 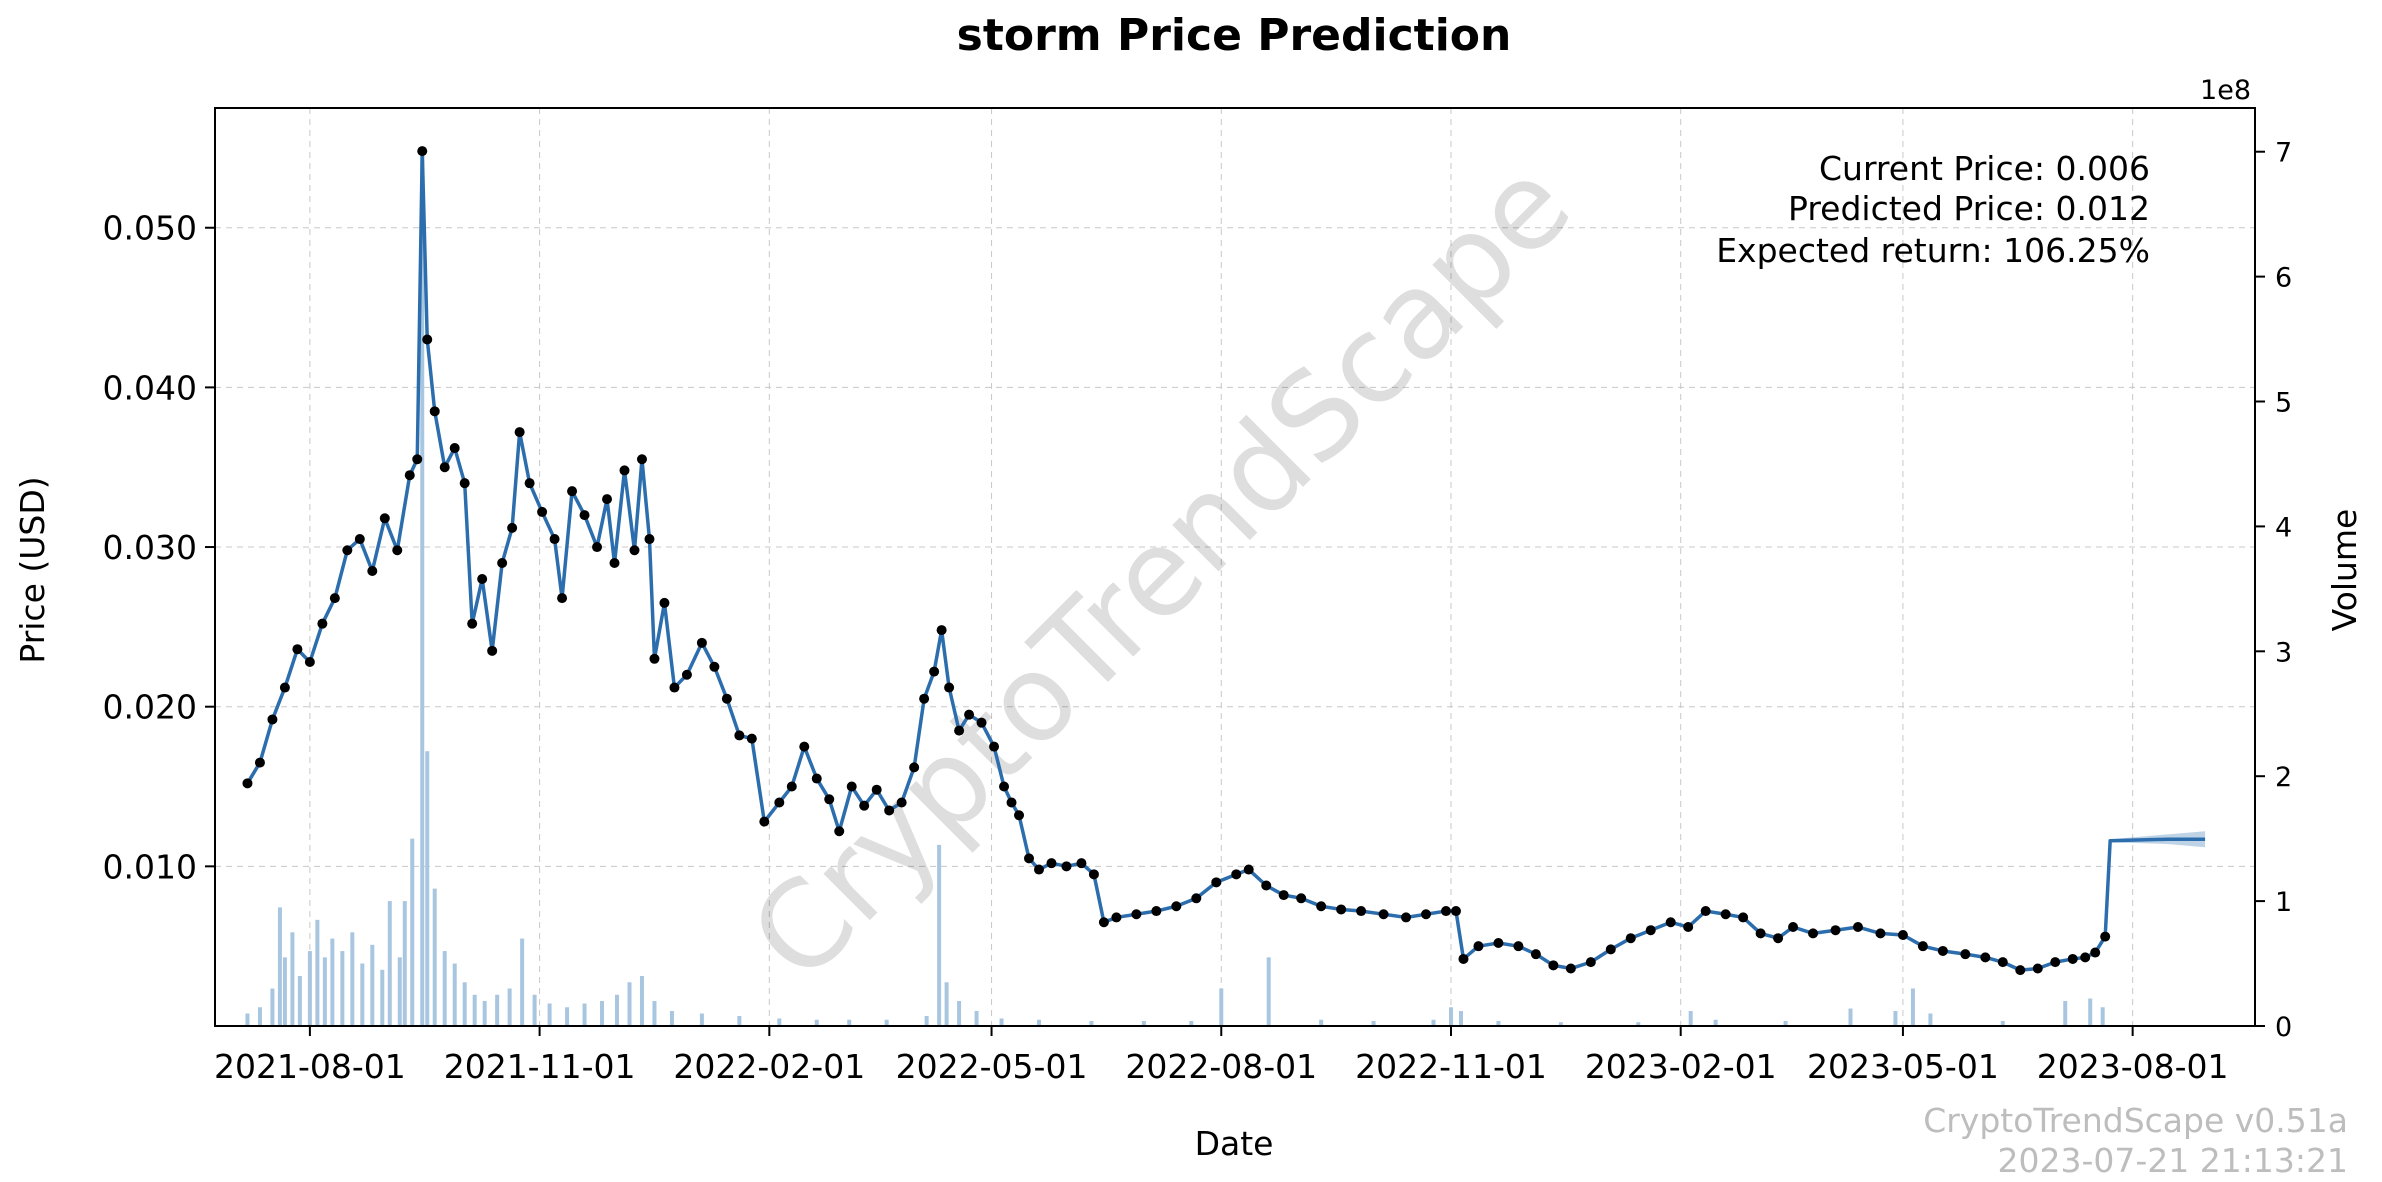 What do you see at coordinates (992, 1066) in the screenshot?
I see `x-tick-label: 2022-05-01` at bounding box center [992, 1066].